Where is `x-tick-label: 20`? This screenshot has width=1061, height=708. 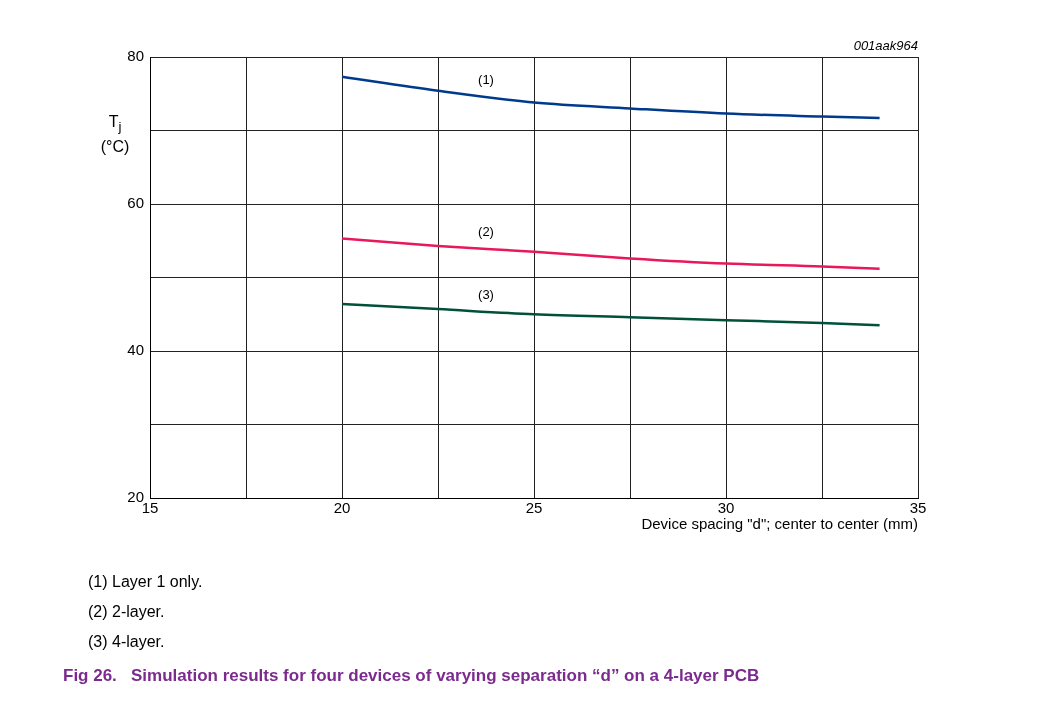 x-tick-label: 20 is located at coordinates (342, 508).